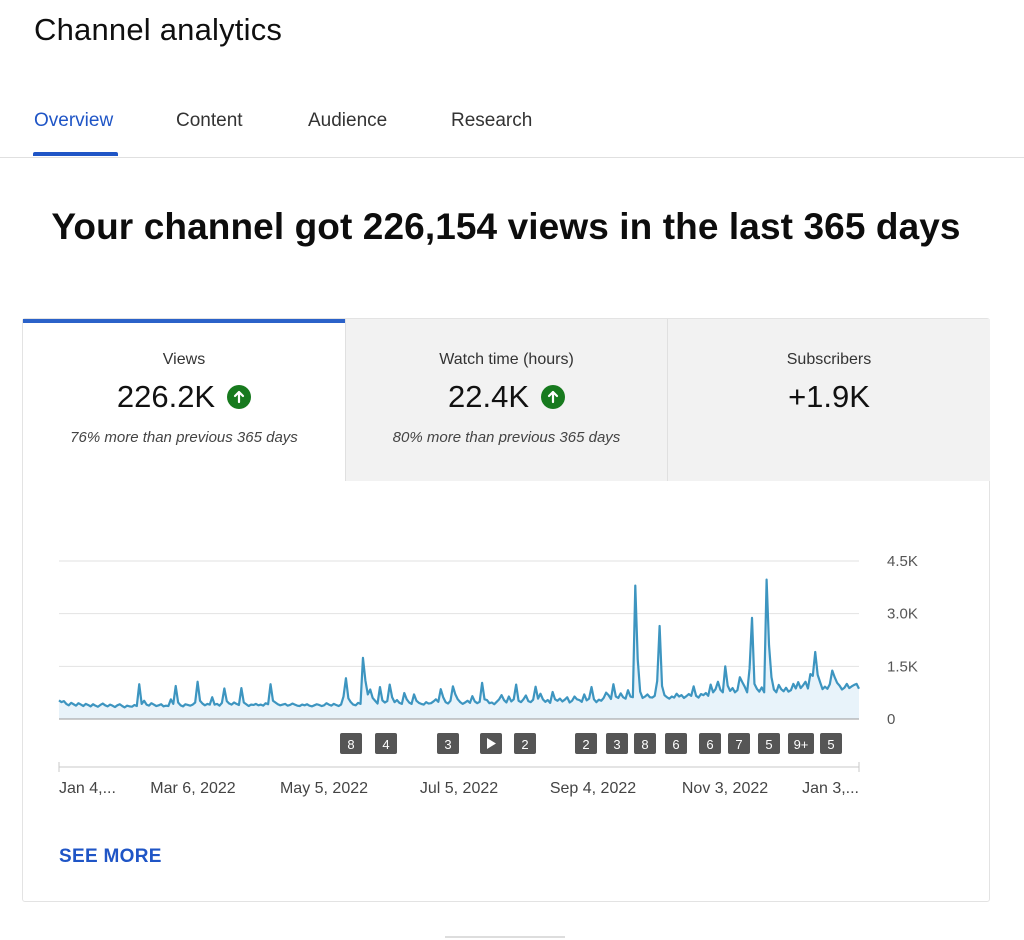  What do you see at coordinates (902, 614) in the screenshot?
I see `y-tick-label: 3.0K` at bounding box center [902, 614].